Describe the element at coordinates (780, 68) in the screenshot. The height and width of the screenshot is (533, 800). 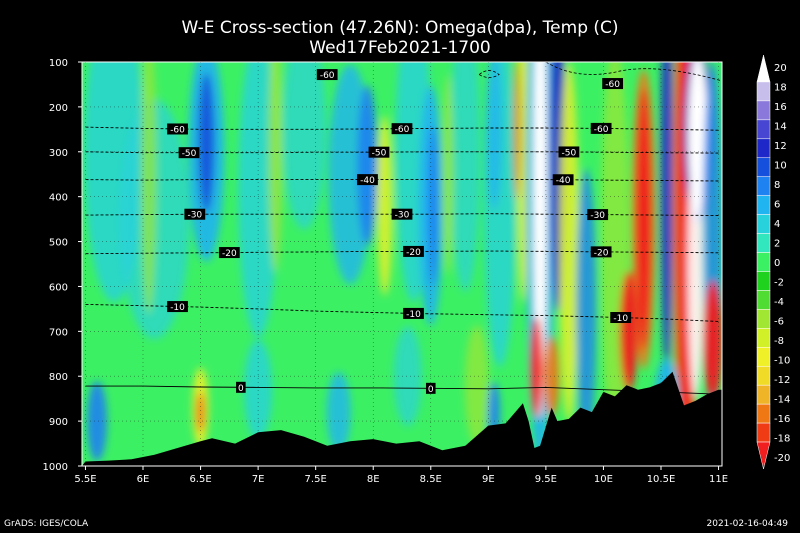
I see `colorbar-label: 20` at that location.